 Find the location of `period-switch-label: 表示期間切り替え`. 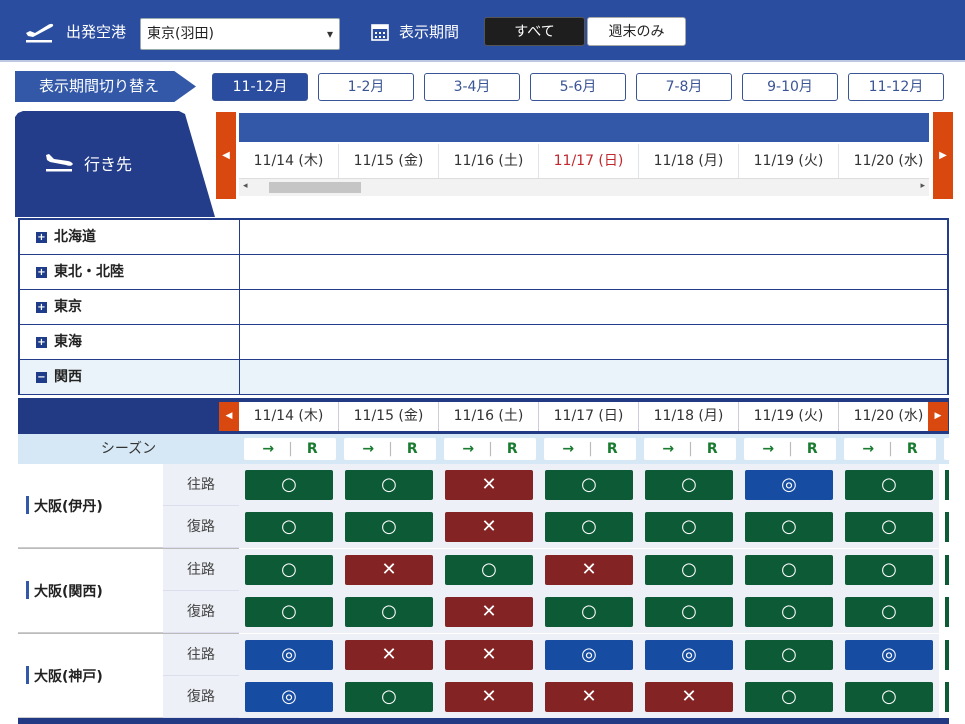

period-switch-label: 表示期間切り替え is located at coordinates (105, 86).